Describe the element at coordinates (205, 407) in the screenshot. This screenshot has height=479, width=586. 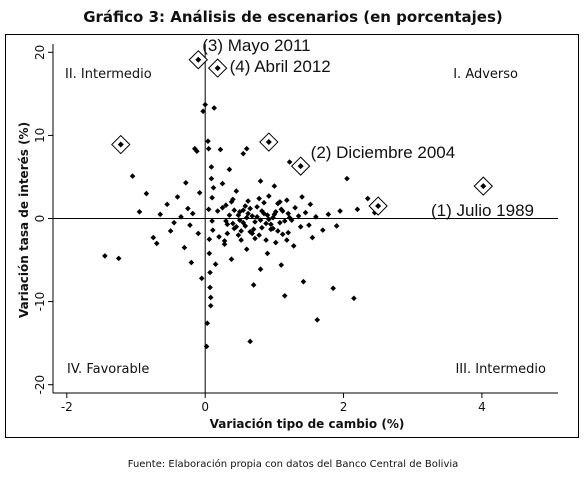
I see `x-tick-label: 0` at that location.